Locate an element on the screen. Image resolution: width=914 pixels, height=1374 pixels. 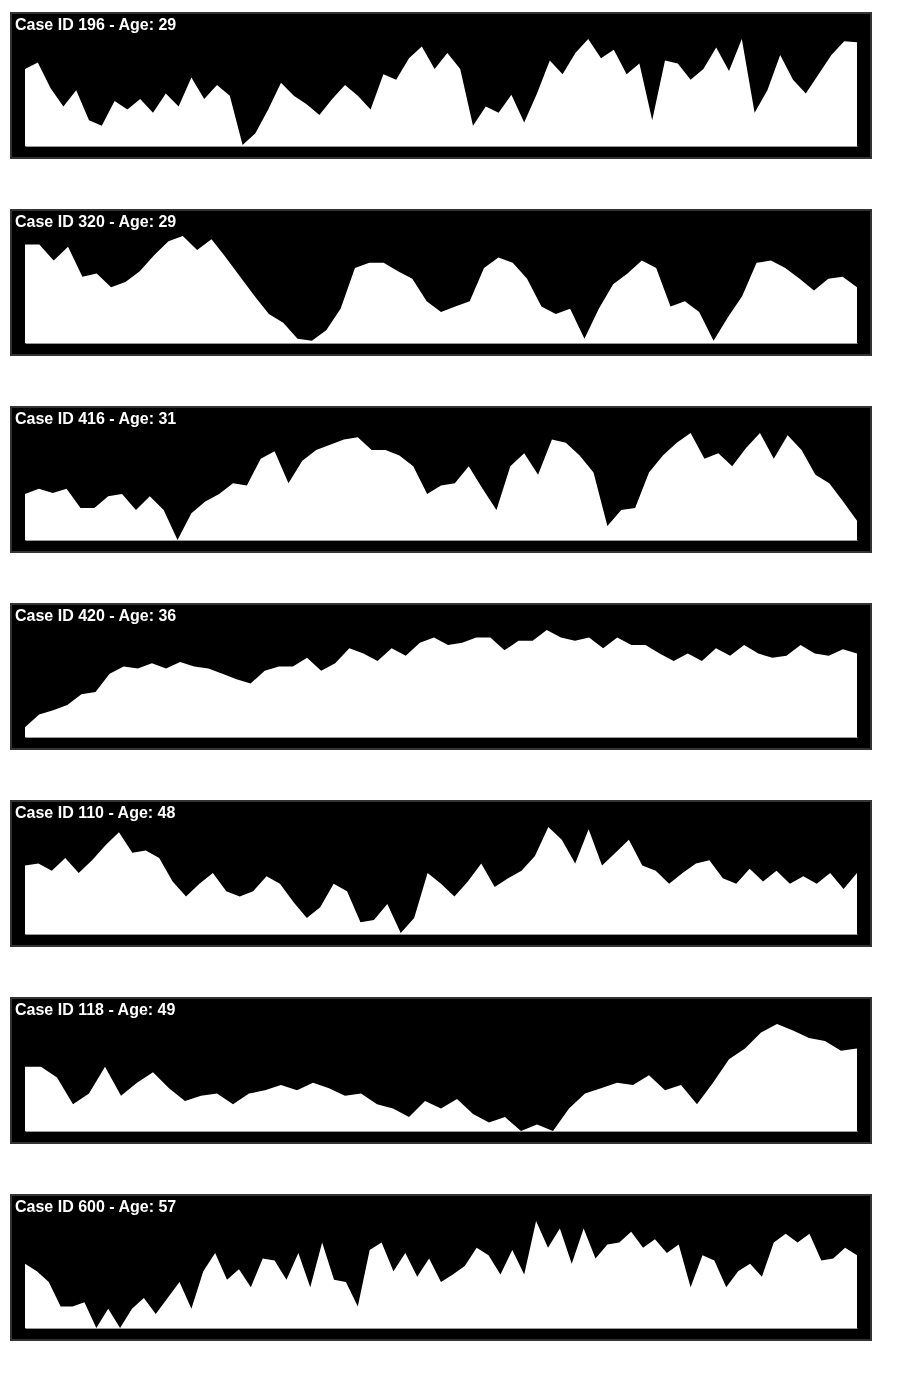
chart-title: Case ID 196 - Age: 29 is located at coordinates (96, 24).